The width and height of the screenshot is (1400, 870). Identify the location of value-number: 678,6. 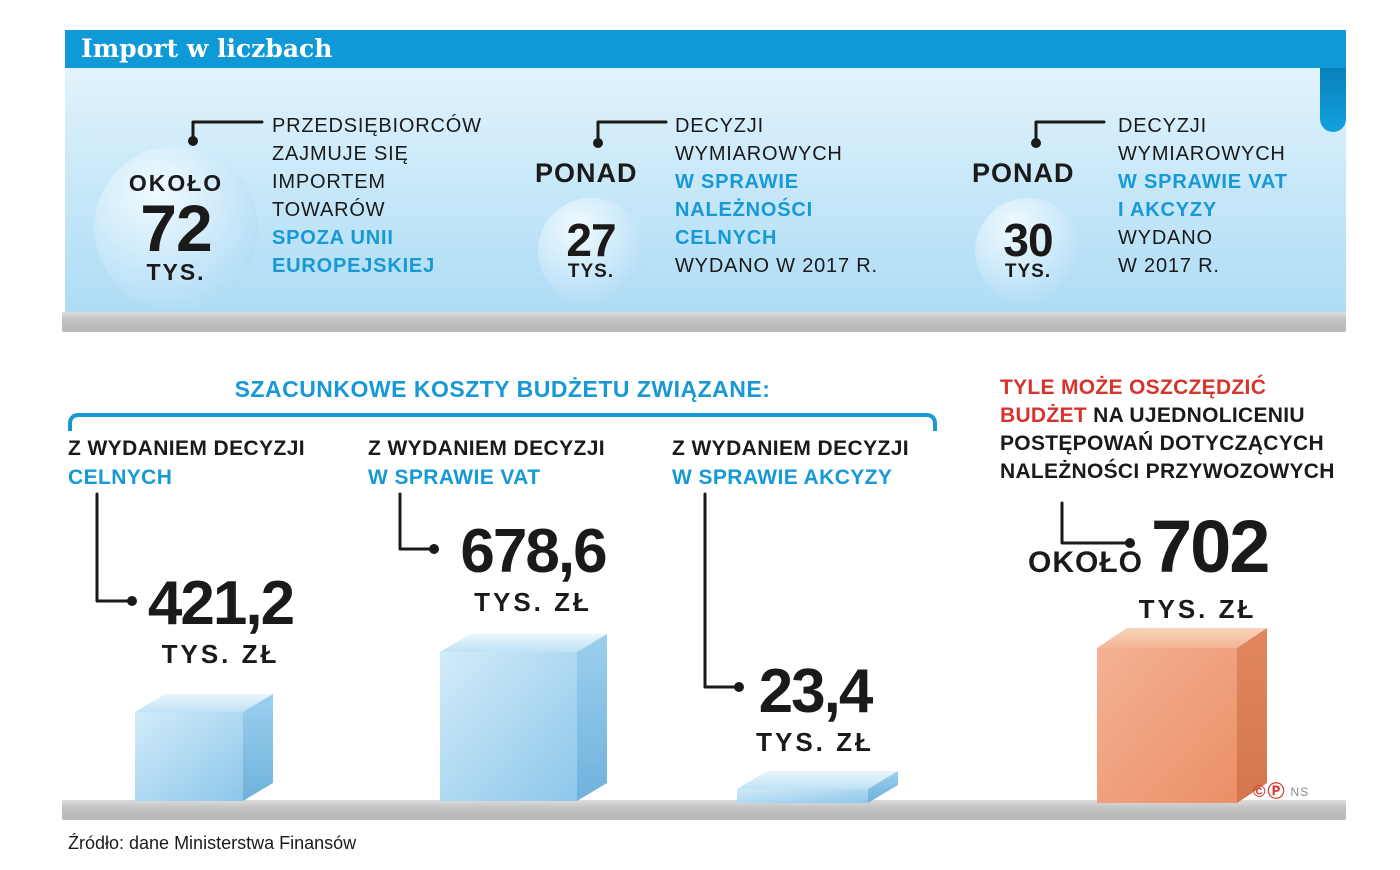
(533, 551).